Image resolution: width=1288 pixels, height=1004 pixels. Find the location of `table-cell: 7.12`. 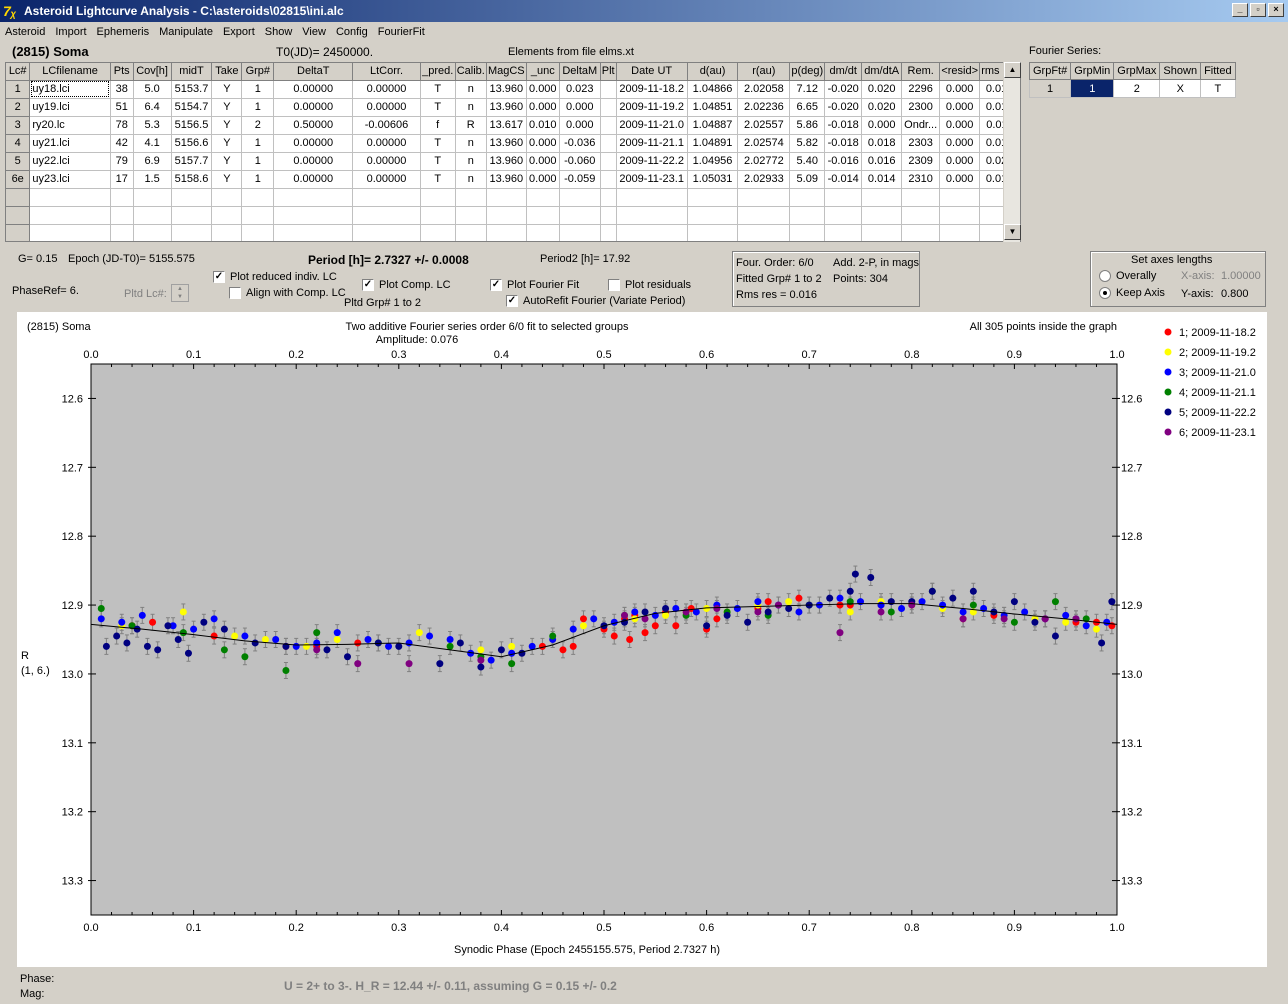

table-cell: 7.12 is located at coordinates (807, 89).